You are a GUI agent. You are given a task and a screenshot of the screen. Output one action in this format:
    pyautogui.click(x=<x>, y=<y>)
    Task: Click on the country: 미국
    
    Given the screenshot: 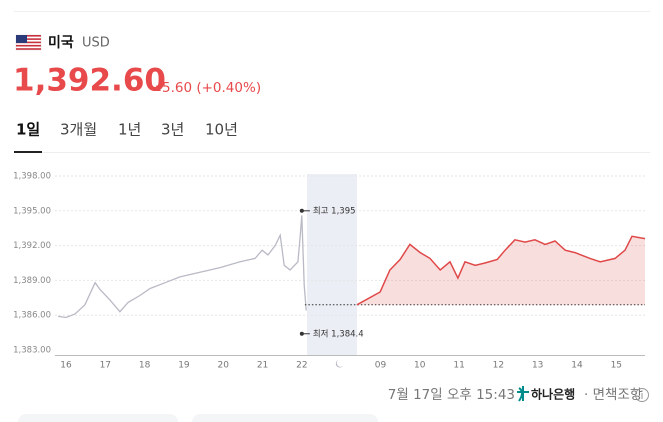 What is the action you would take?
    pyautogui.click(x=61, y=43)
    